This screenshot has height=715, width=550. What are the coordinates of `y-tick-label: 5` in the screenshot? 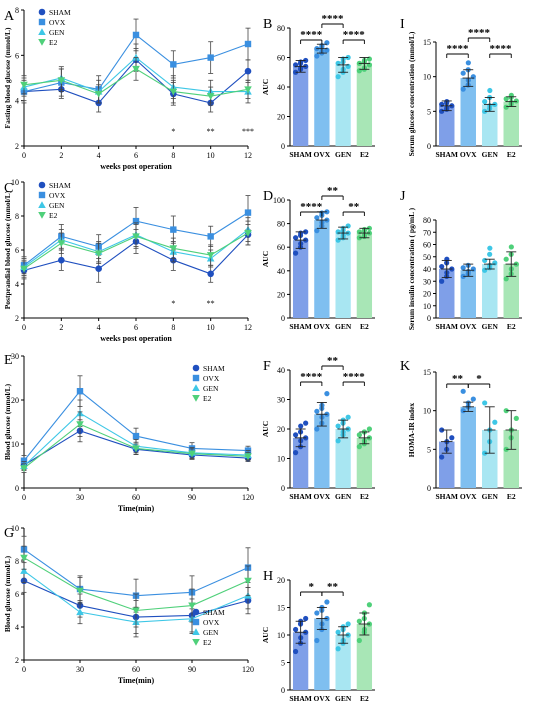 It's located at (283, 663).